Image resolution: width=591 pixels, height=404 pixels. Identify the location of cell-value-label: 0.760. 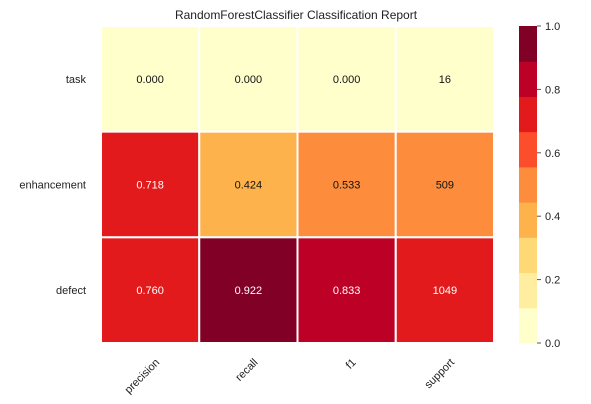
(150, 291).